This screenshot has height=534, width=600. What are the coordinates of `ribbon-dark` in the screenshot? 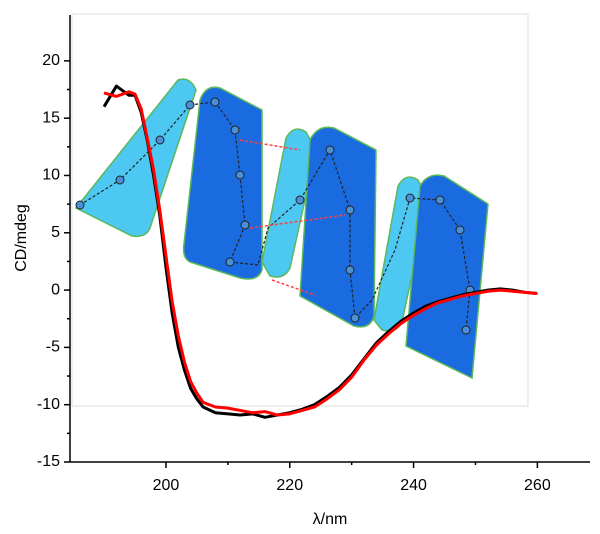 It's located at (338, 227).